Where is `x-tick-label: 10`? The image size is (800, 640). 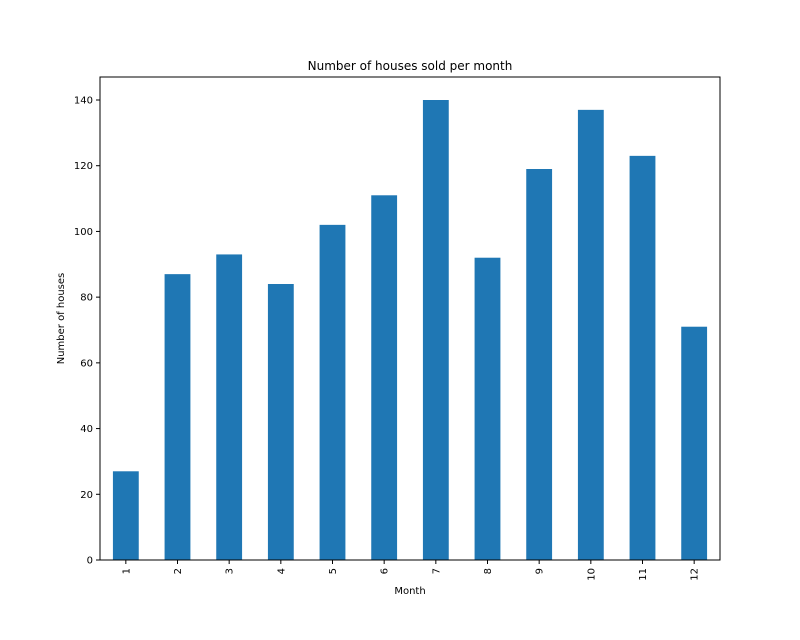 x-tick-label: 10 is located at coordinates (591, 574).